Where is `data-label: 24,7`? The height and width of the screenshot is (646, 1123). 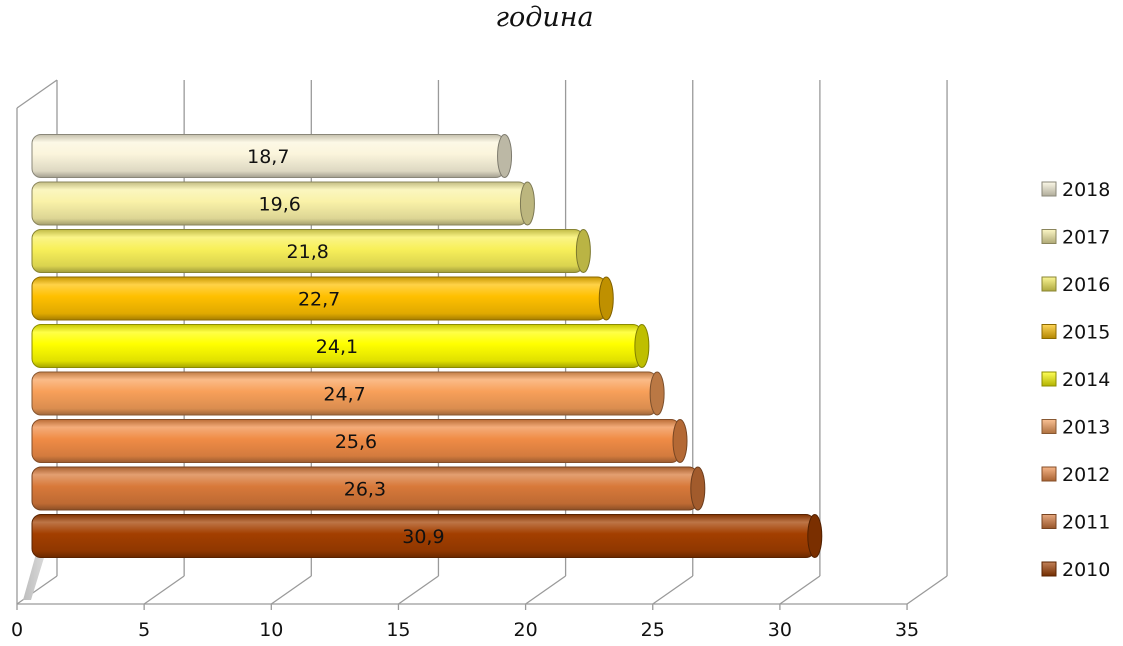 data-label: 24,7 is located at coordinates (344, 395).